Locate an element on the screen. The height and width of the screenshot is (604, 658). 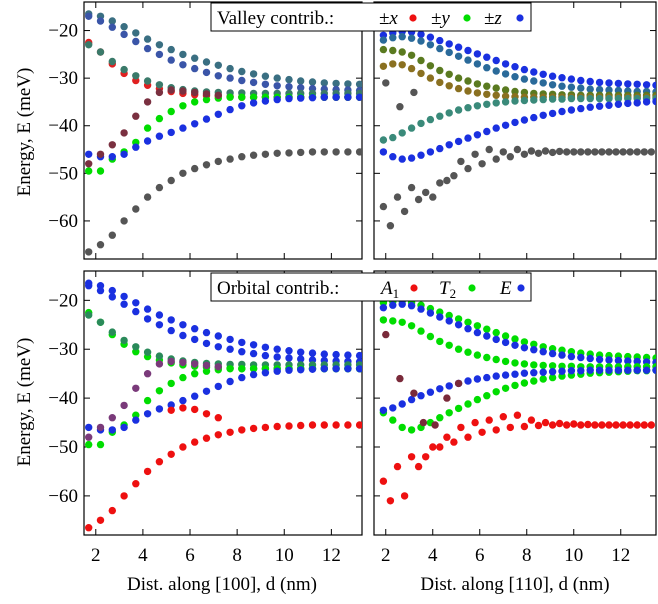
legend-valley-marker-y is located at coordinates (467, 18).